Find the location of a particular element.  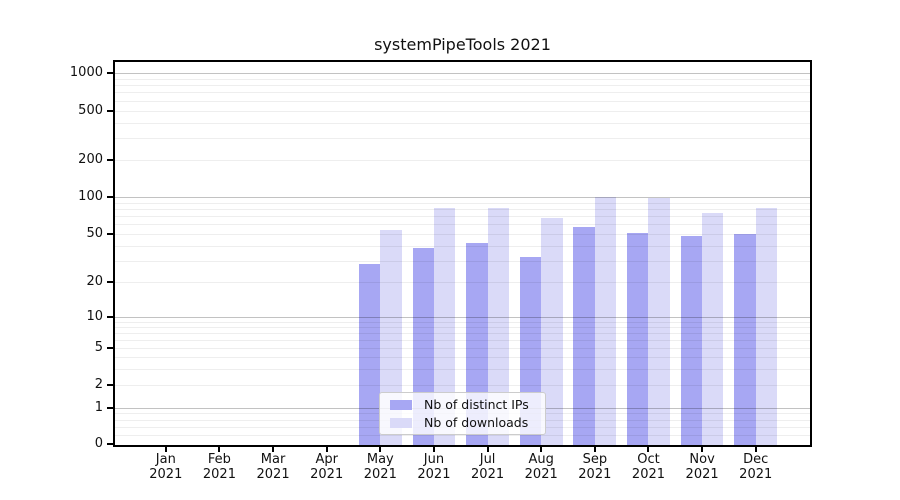

y-tick-label: 20 is located at coordinates (94, 281).